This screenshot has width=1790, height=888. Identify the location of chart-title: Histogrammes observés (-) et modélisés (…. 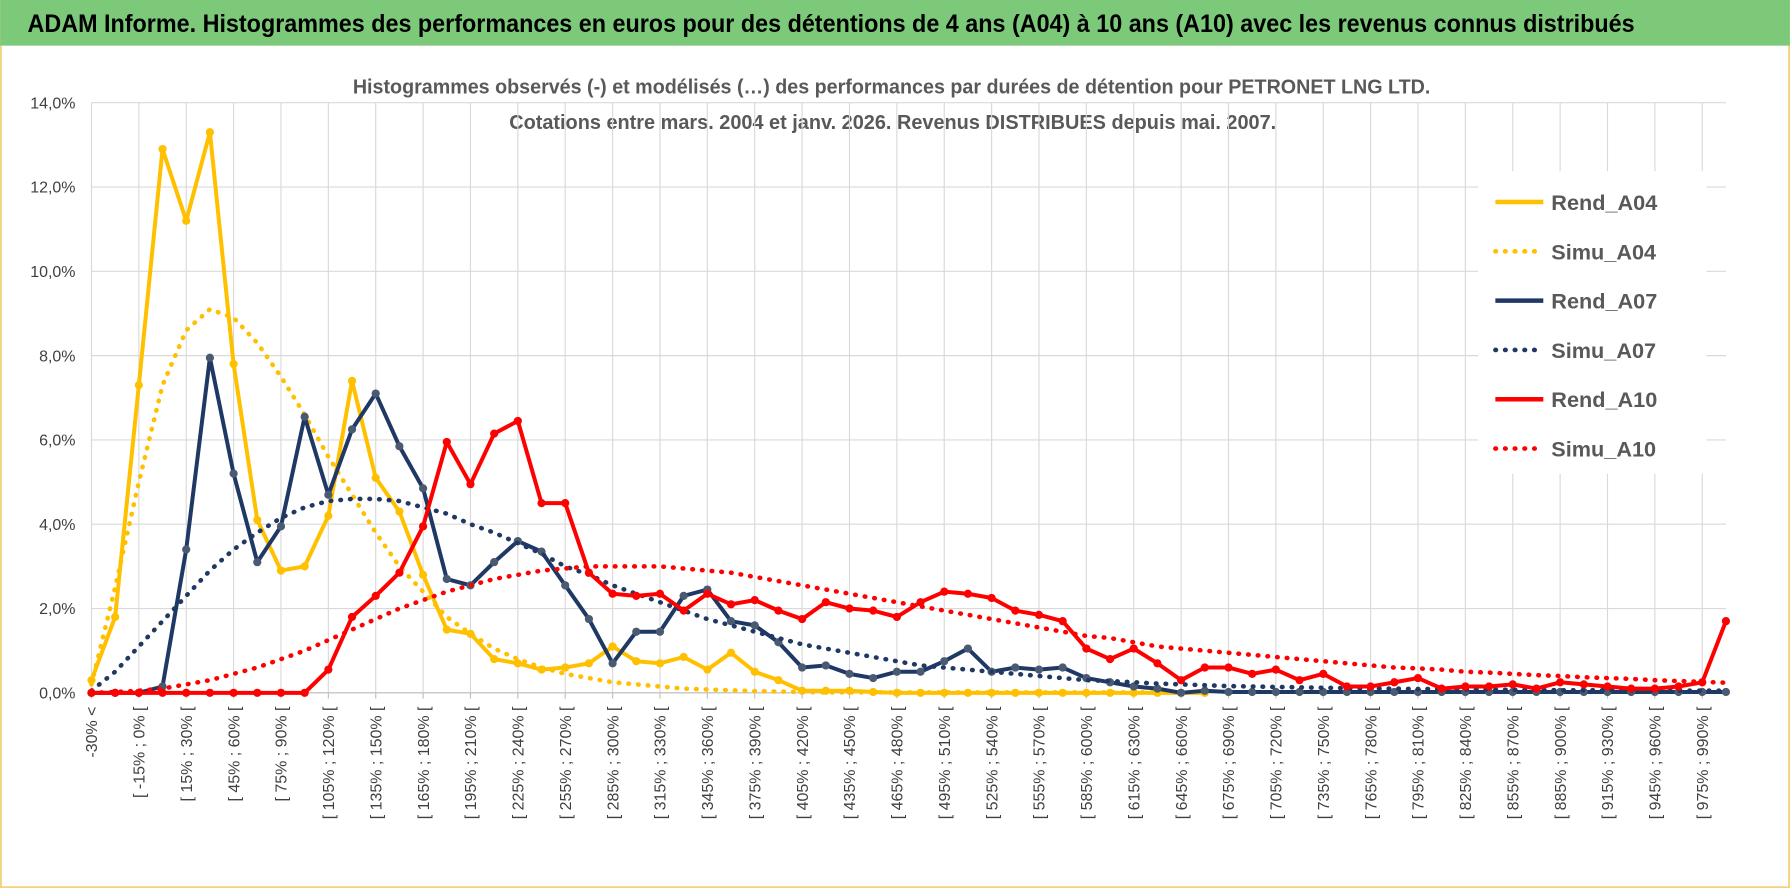
(891, 87).